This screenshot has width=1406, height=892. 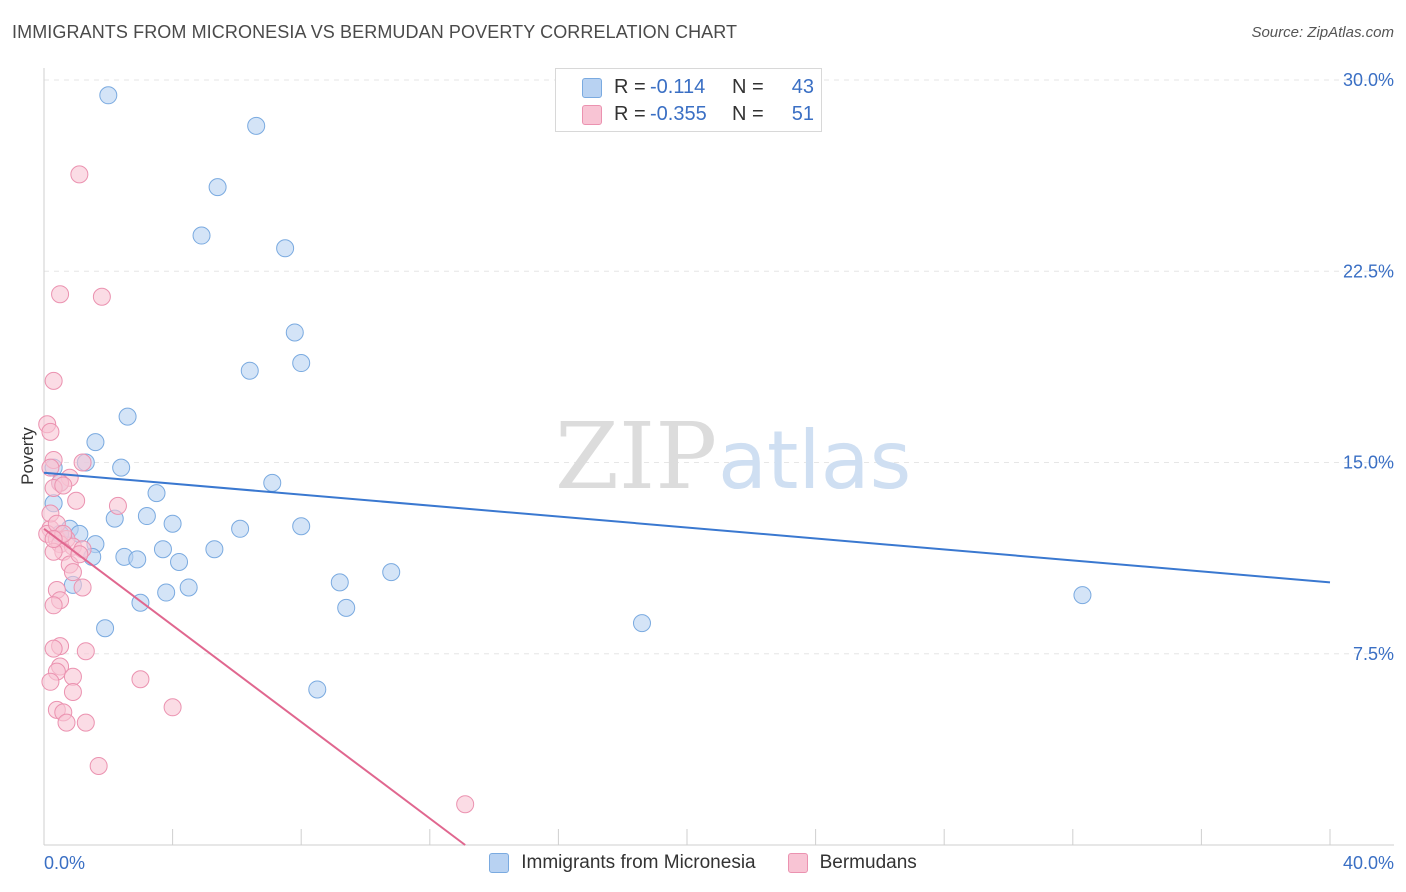 I want to click on watermark-zip: ZIP, so click(x=636, y=456).